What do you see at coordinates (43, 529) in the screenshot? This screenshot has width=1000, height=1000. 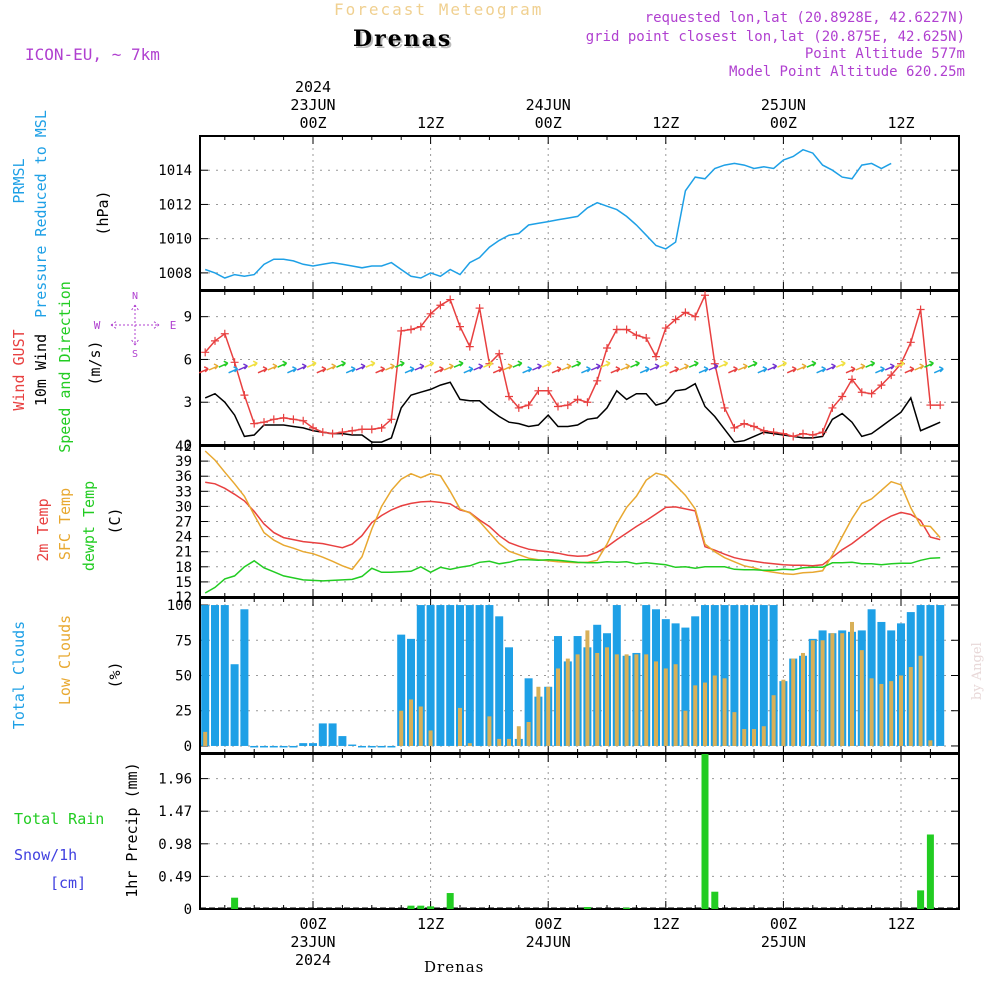 I see `temp-label-2m: 2m Temp` at bounding box center [43, 529].